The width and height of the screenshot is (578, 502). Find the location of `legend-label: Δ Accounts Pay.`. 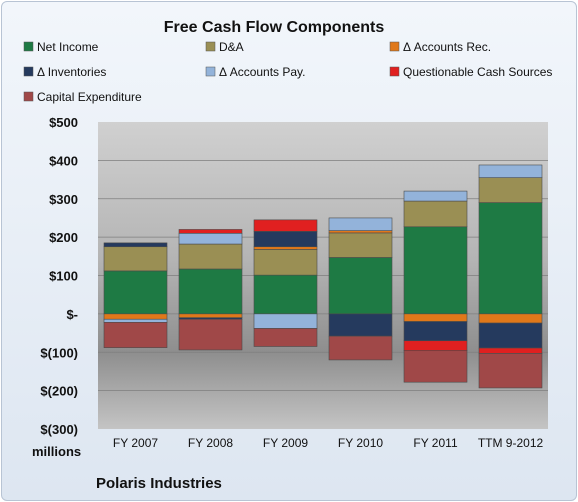

legend-label: Δ Accounts Pay. is located at coordinates (262, 72).